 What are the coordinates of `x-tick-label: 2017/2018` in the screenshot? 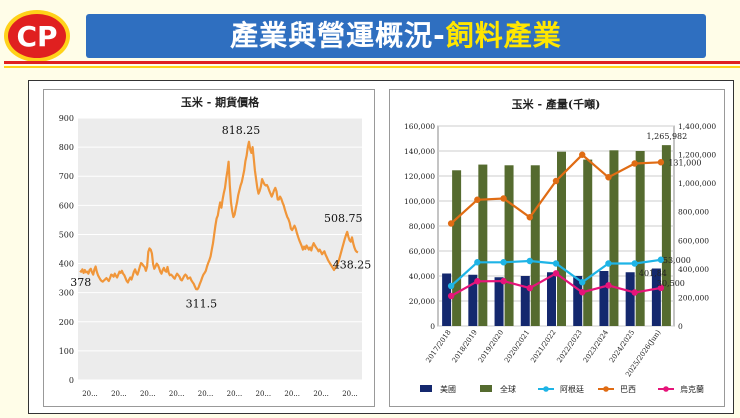 It's located at (438, 347).